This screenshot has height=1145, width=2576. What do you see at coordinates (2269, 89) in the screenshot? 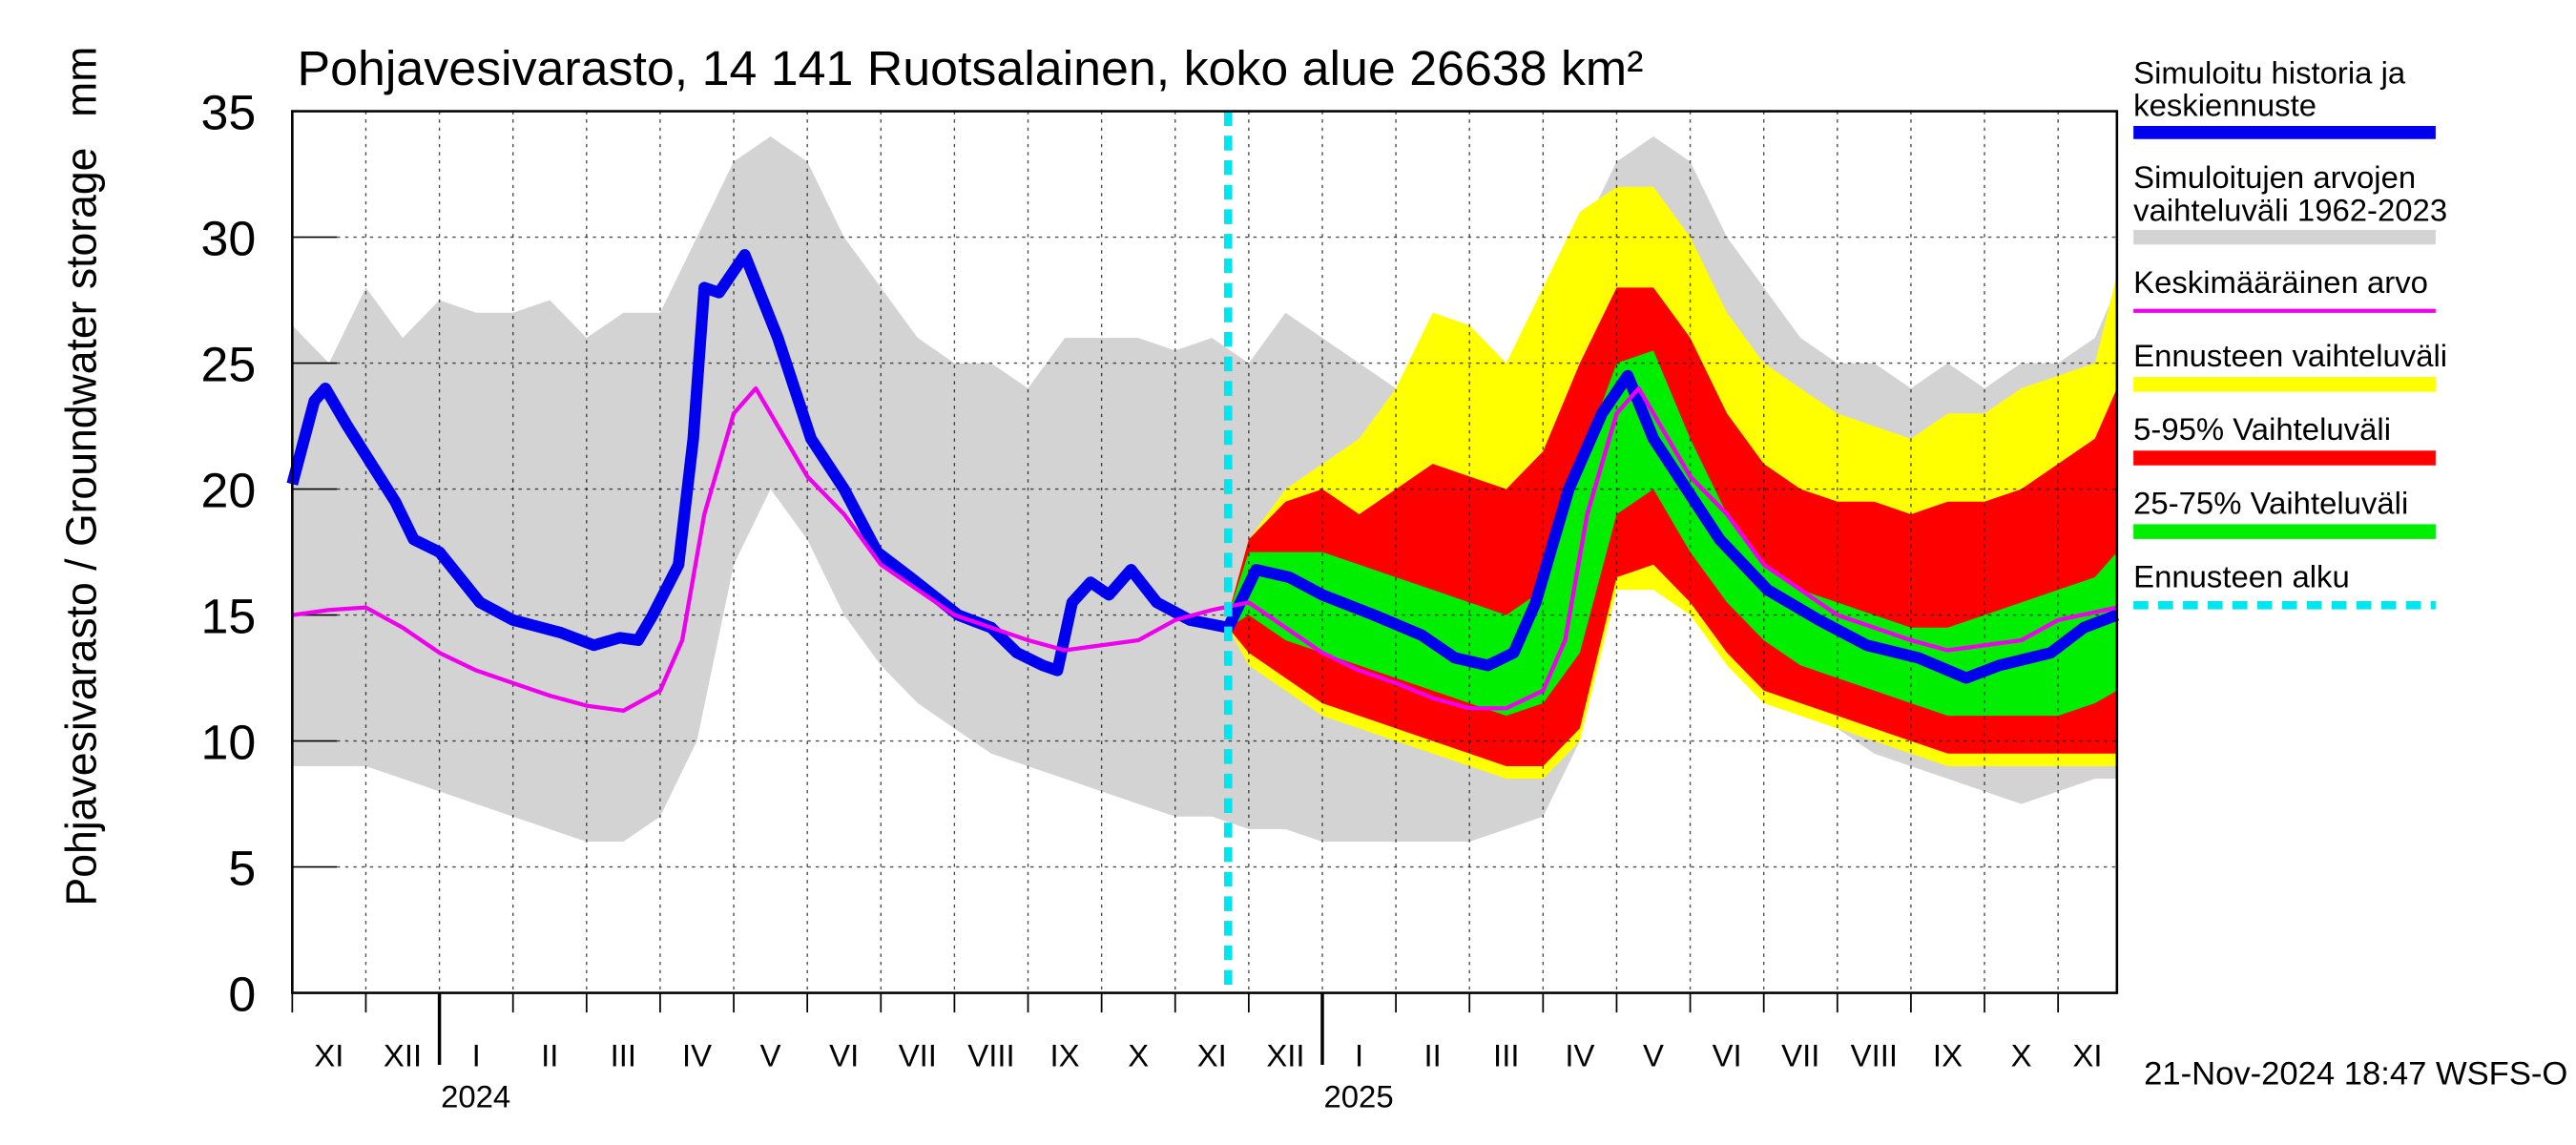
I see `legend-label: Simuloitu historia ja keskiennuste` at bounding box center [2269, 89].